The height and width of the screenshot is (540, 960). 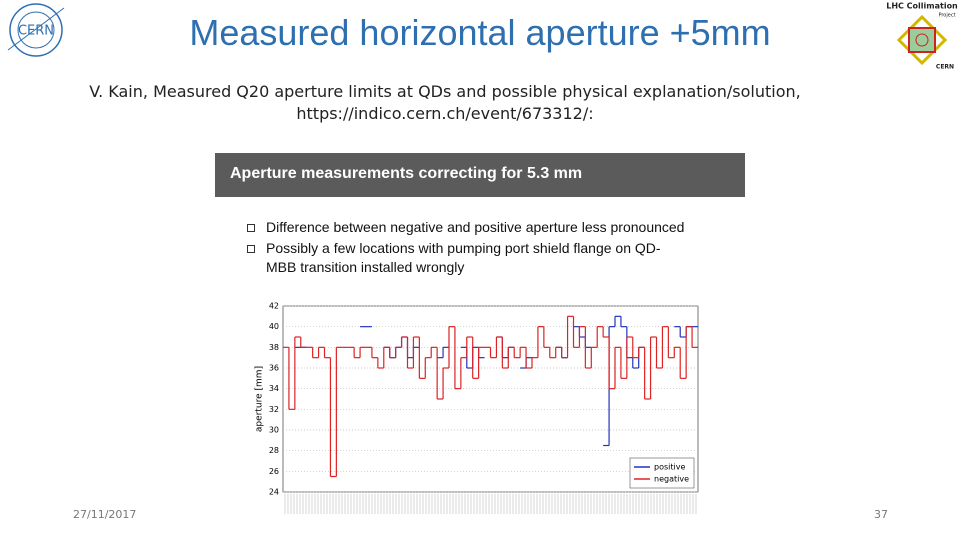 I want to click on cern-logo: CERN, so click(x=36, y=30).